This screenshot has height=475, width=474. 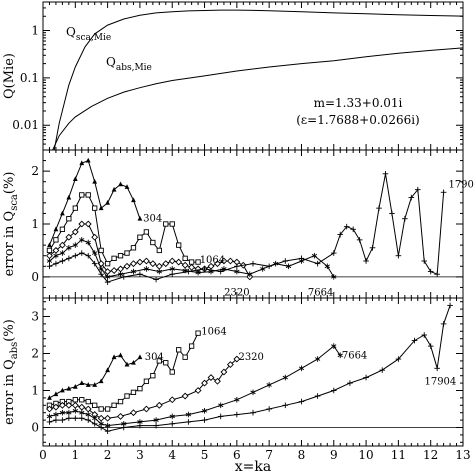 I want to click on bottom-ylabel-sub: abs, so click(x=14, y=351).